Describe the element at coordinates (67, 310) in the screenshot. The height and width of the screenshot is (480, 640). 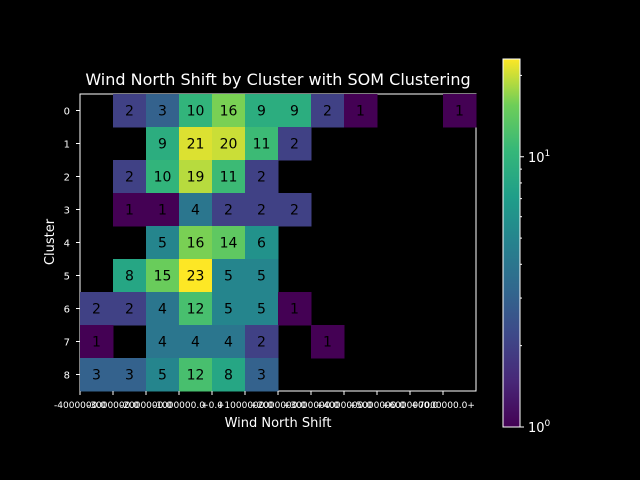
I see `y-tick-label: 6` at that location.